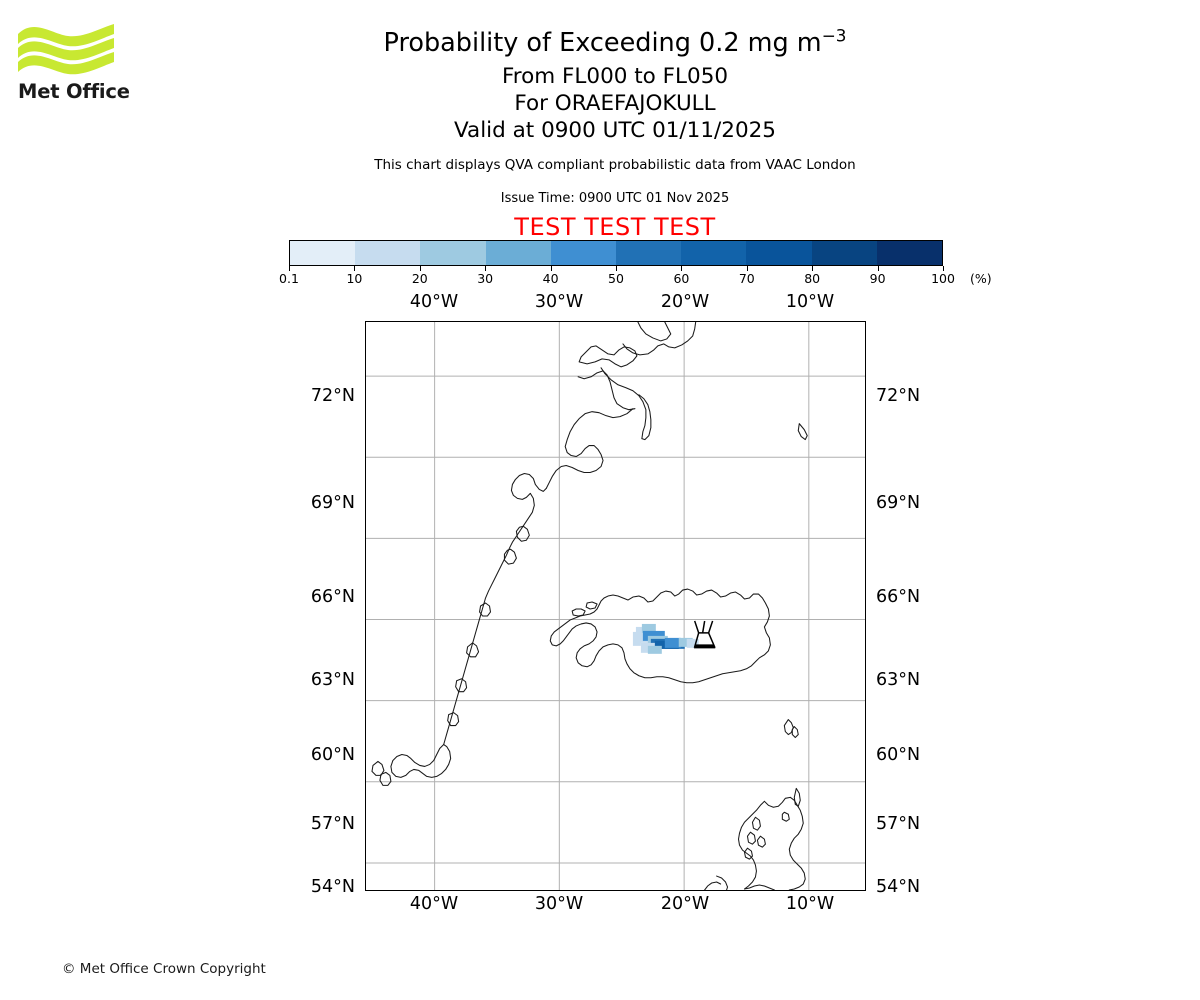 The width and height of the screenshot is (1200, 1000). What do you see at coordinates (615, 103) in the screenshot?
I see `title-volcano-name: For ORAEFAJOKULL` at bounding box center [615, 103].